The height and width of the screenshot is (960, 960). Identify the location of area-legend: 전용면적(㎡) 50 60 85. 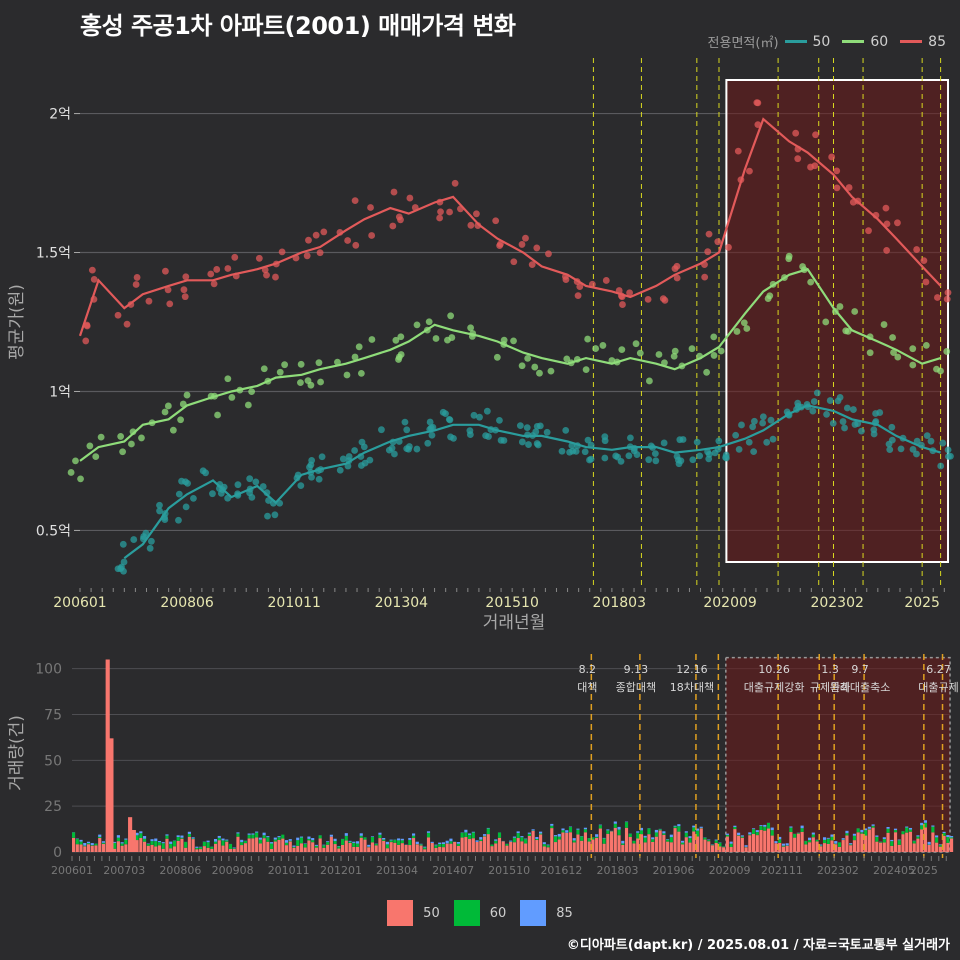
(830, 42).